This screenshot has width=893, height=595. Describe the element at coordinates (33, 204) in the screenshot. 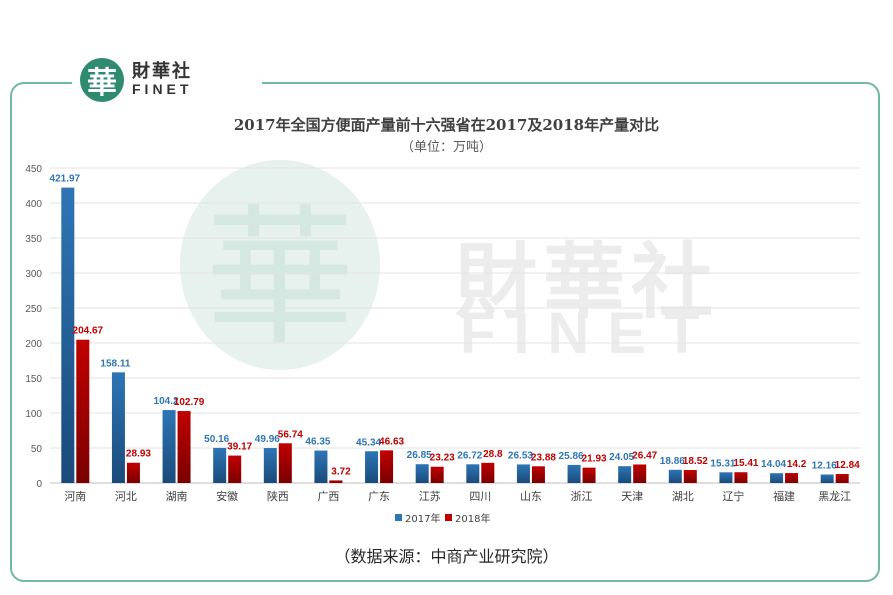

I see `y-tick-label: 400` at that location.